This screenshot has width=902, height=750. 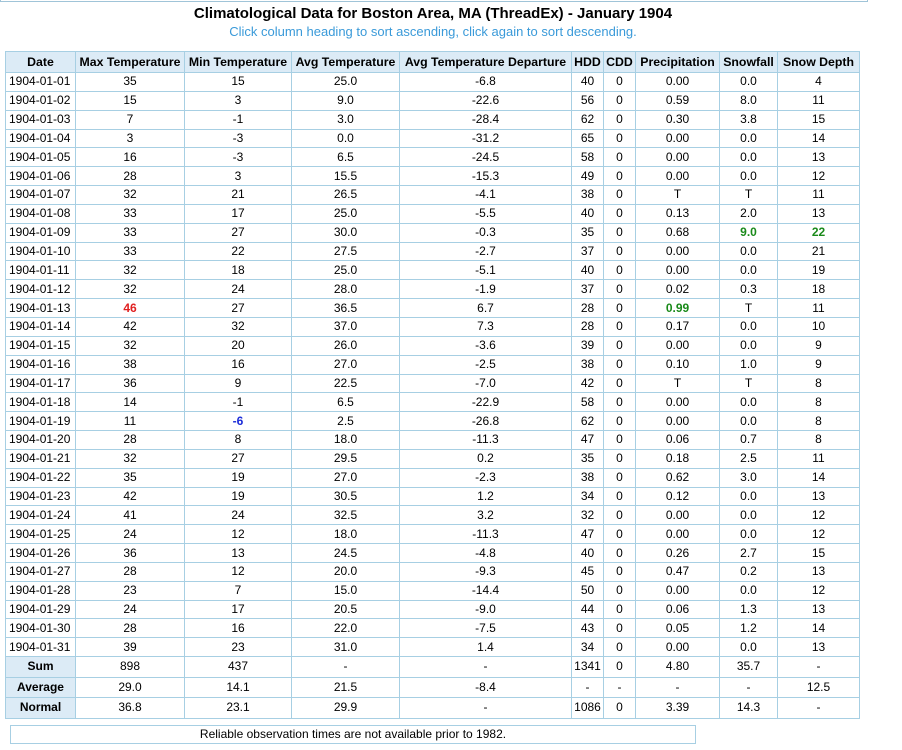 What do you see at coordinates (130, 708) in the screenshot?
I see `summary-cell-max-temperature: 36.8` at bounding box center [130, 708].